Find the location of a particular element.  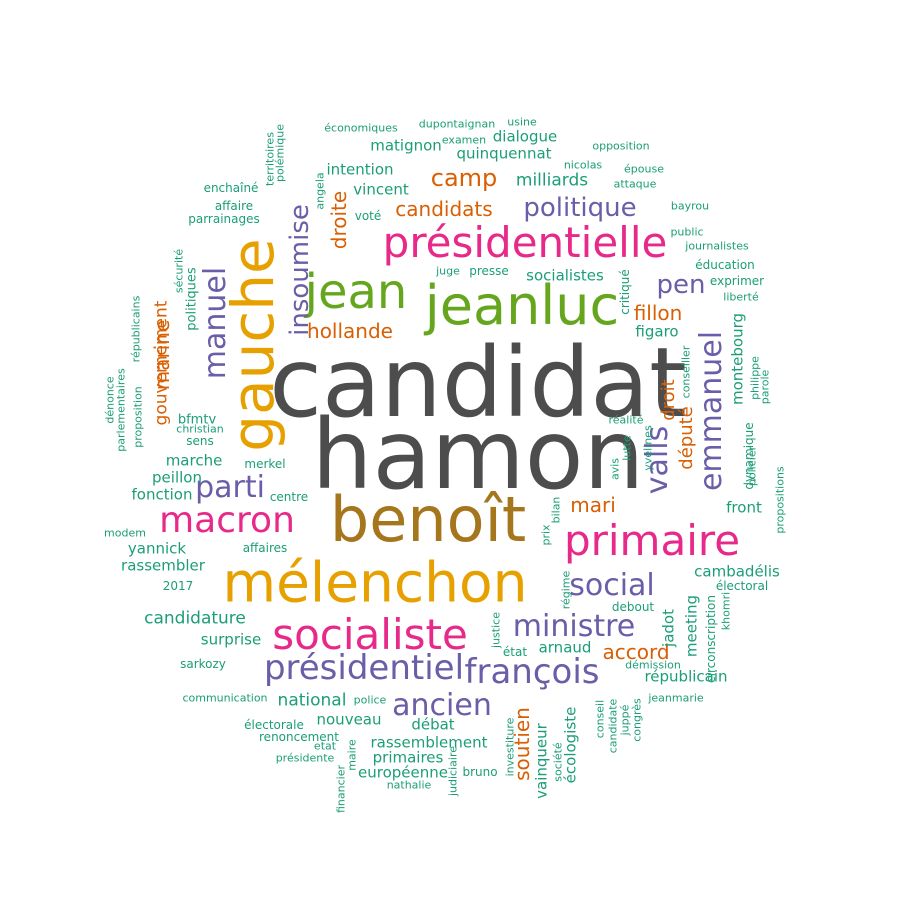

word-dialogue: dialogue is located at coordinates (525, 136).